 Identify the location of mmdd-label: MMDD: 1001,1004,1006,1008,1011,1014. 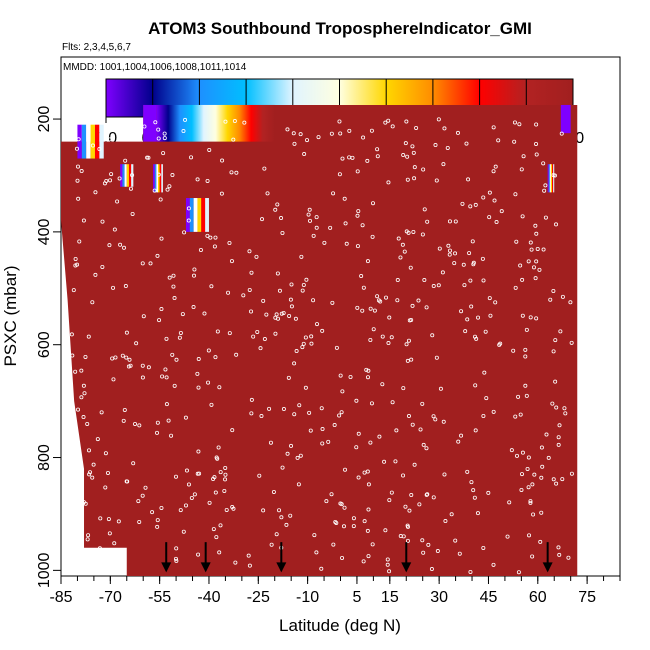
(155, 67).